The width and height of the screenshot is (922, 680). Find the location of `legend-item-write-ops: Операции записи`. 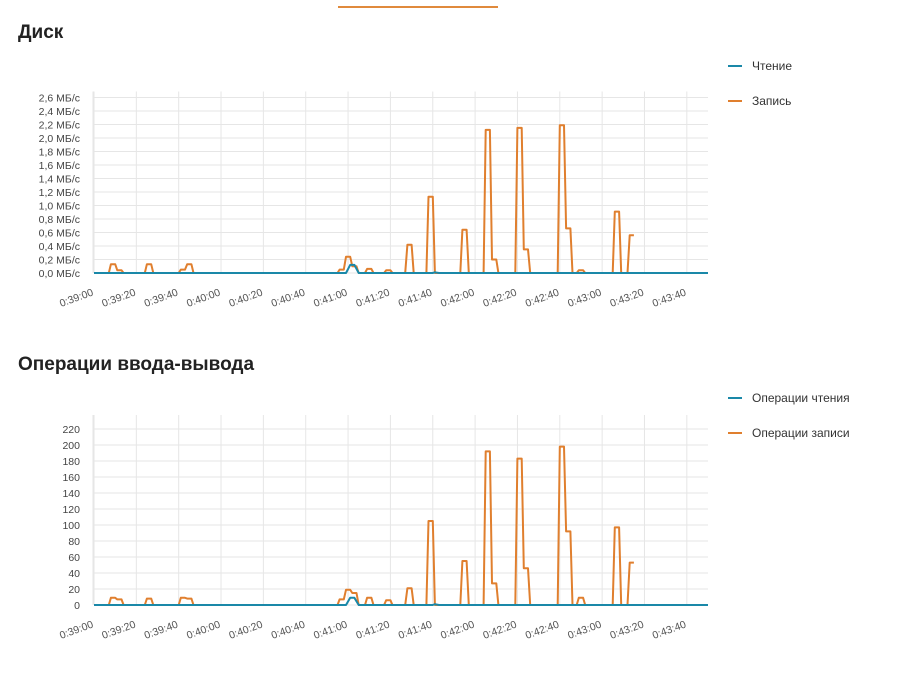

legend-item-write-ops: Операции записи is located at coordinates (789, 433).